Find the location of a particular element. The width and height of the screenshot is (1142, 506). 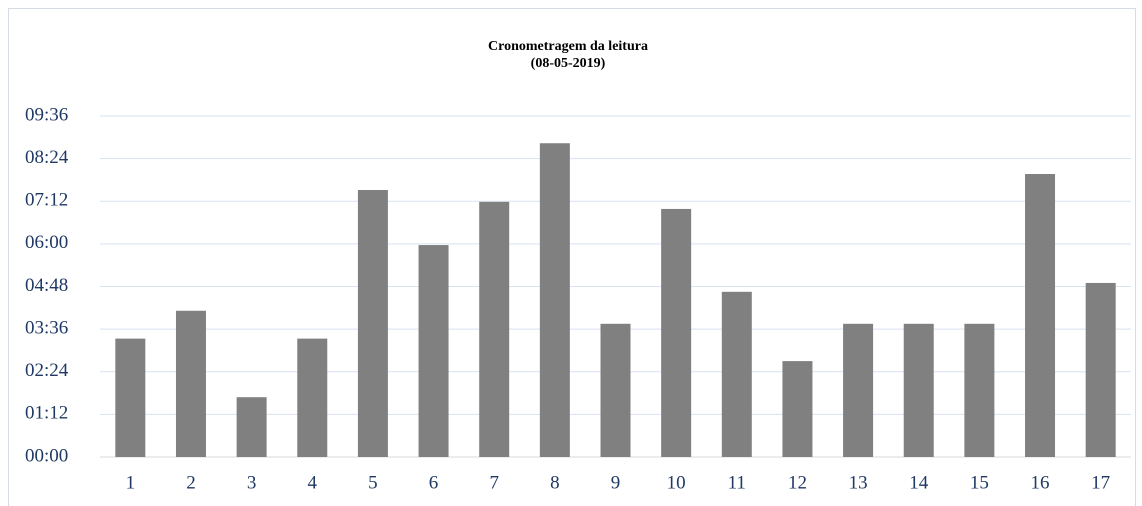

x-tick-label: 3 is located at coordinates (252, 482).